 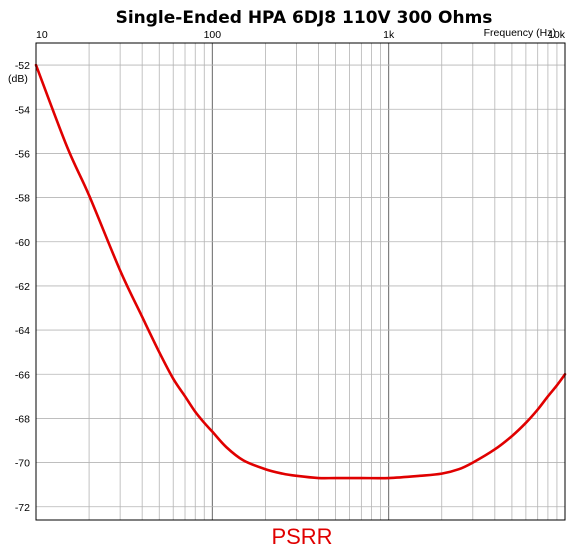 I want to click on y-tick-label: -58, so click(x=22, y=199).